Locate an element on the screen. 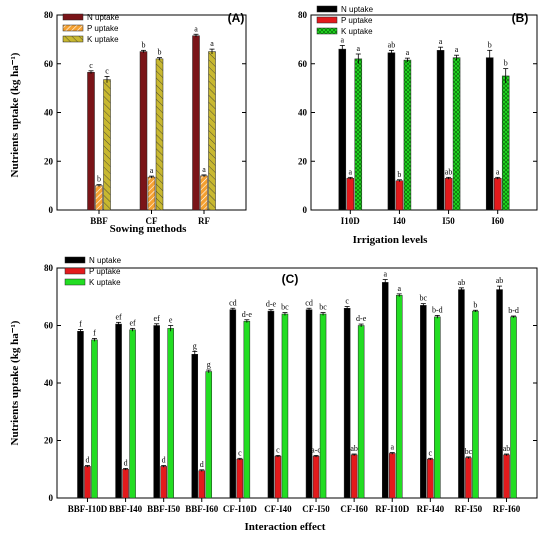 The height and width of the screenshot is (540, 550). pb-significance-letter: ab is located at coordinates (392, 44).